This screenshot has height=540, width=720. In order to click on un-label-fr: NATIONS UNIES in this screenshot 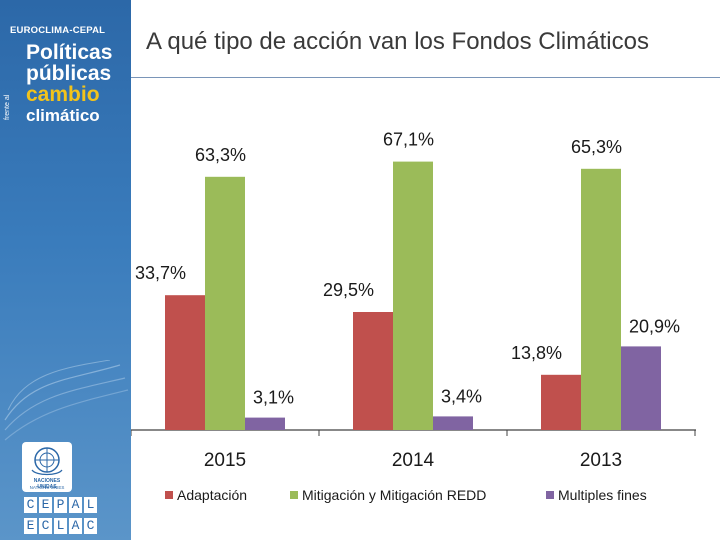, I will do `click(47, 487)`.